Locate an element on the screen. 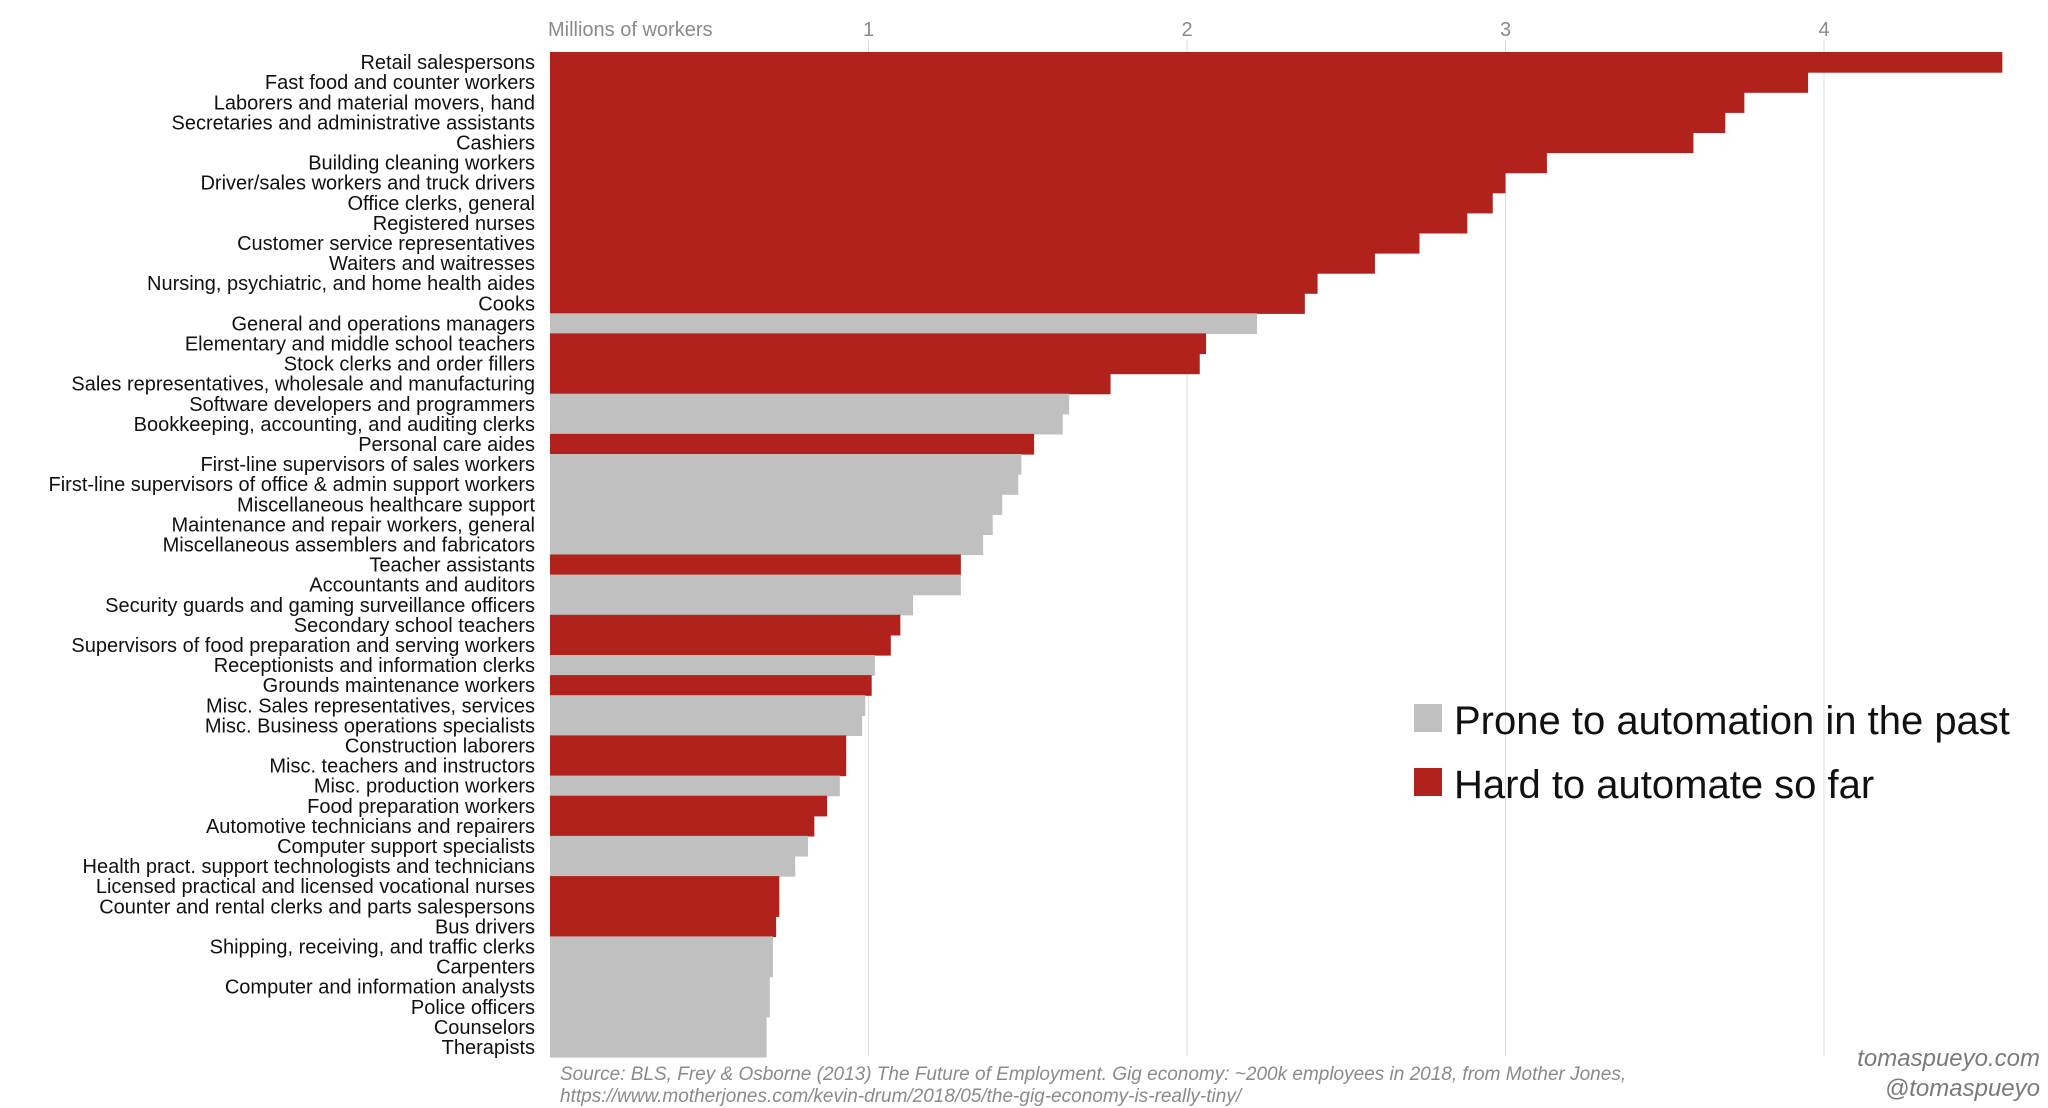  category-label: Teacher assistants is located at coordinates (452, 566).